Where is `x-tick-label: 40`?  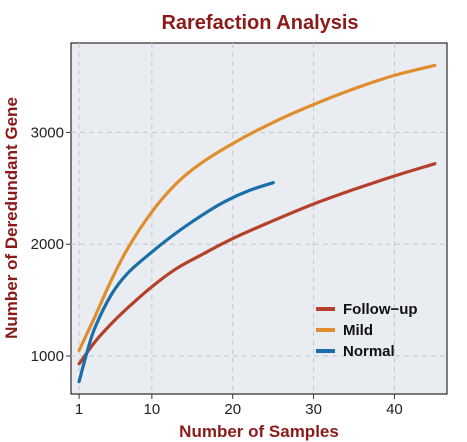
x-tick-label: 40 is located at coordinates (394, 409).